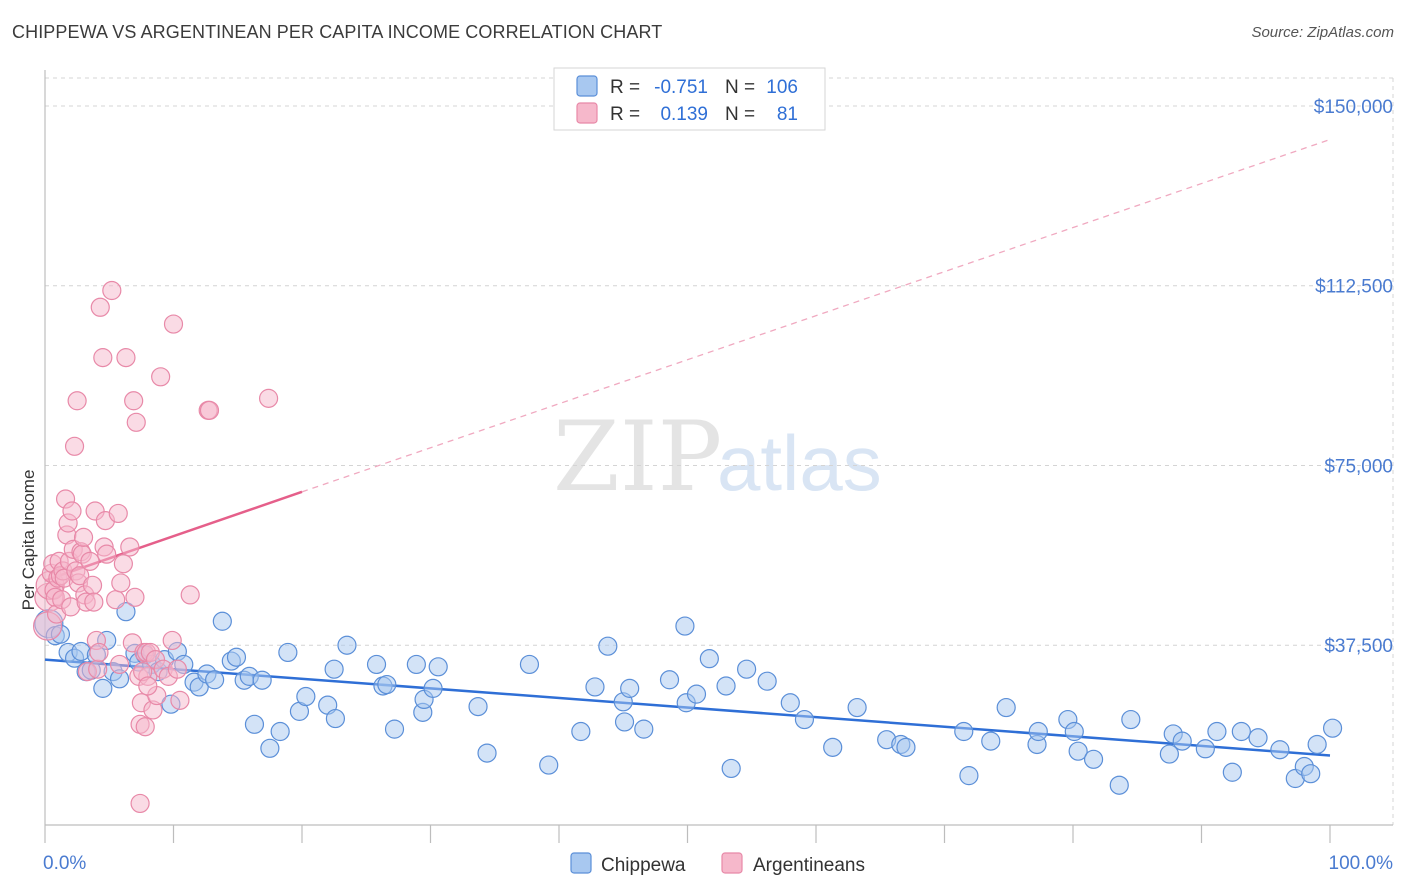 The image size is (1406, 892). I want to click on y-tick-label: $75,000, so click(1358, 466).